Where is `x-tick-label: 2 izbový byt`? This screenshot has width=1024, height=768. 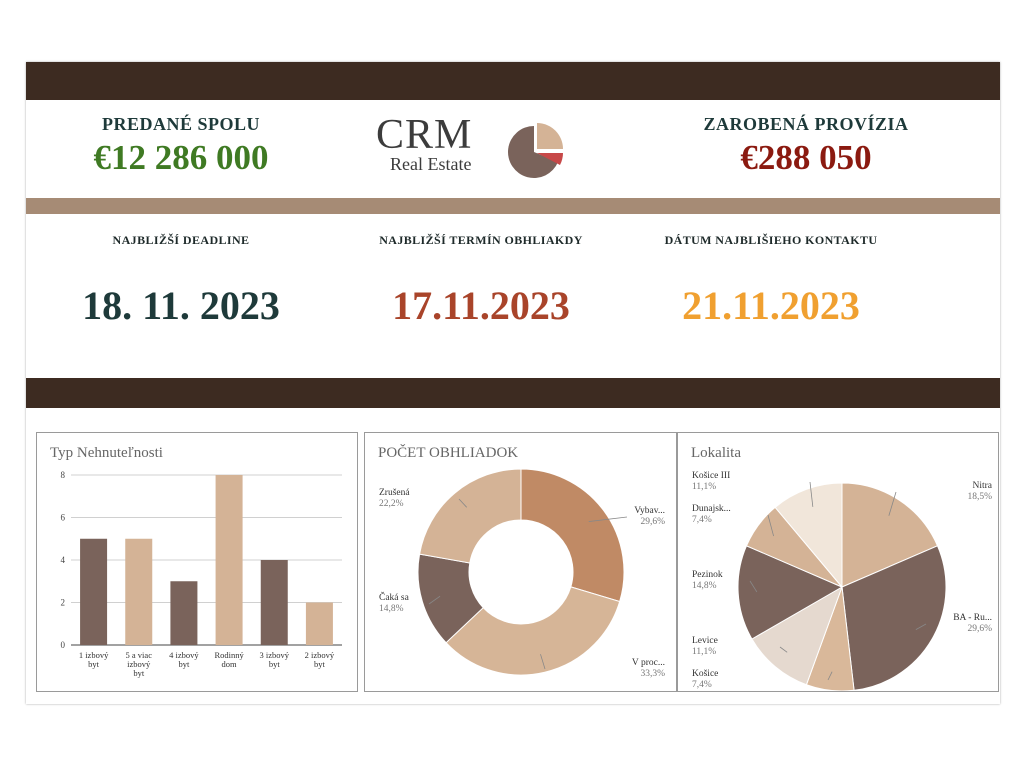 x-tick-label: 2 izbový byt is located at coordinates (320, 659).